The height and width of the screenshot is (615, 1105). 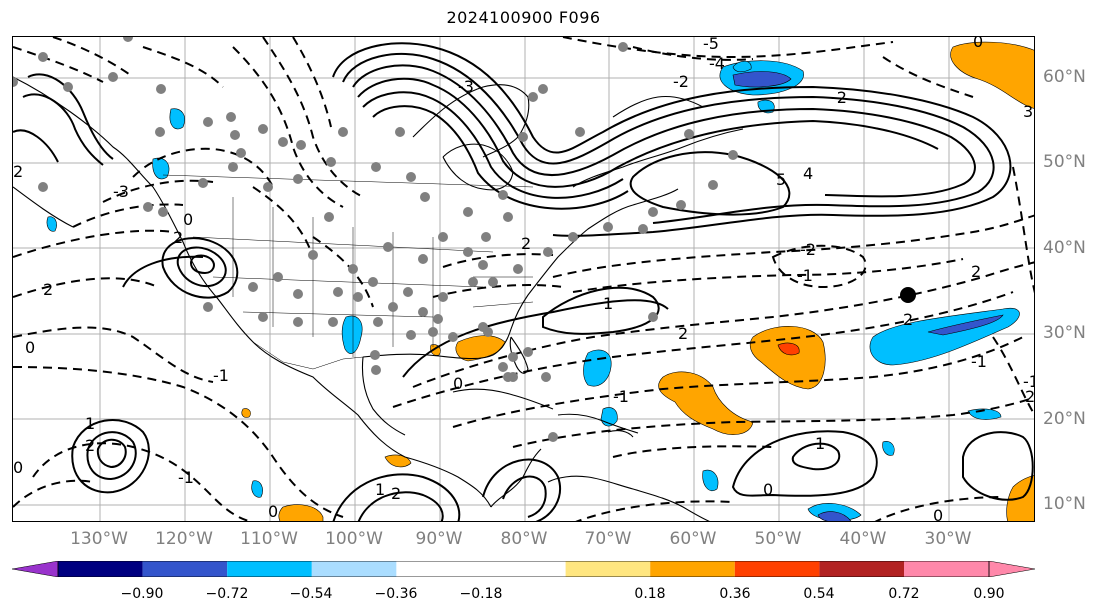 What do you see at coordinates (184, 539) in the screenshot?
I see `lon-label: 120°W` at bounding box center [184, 539].